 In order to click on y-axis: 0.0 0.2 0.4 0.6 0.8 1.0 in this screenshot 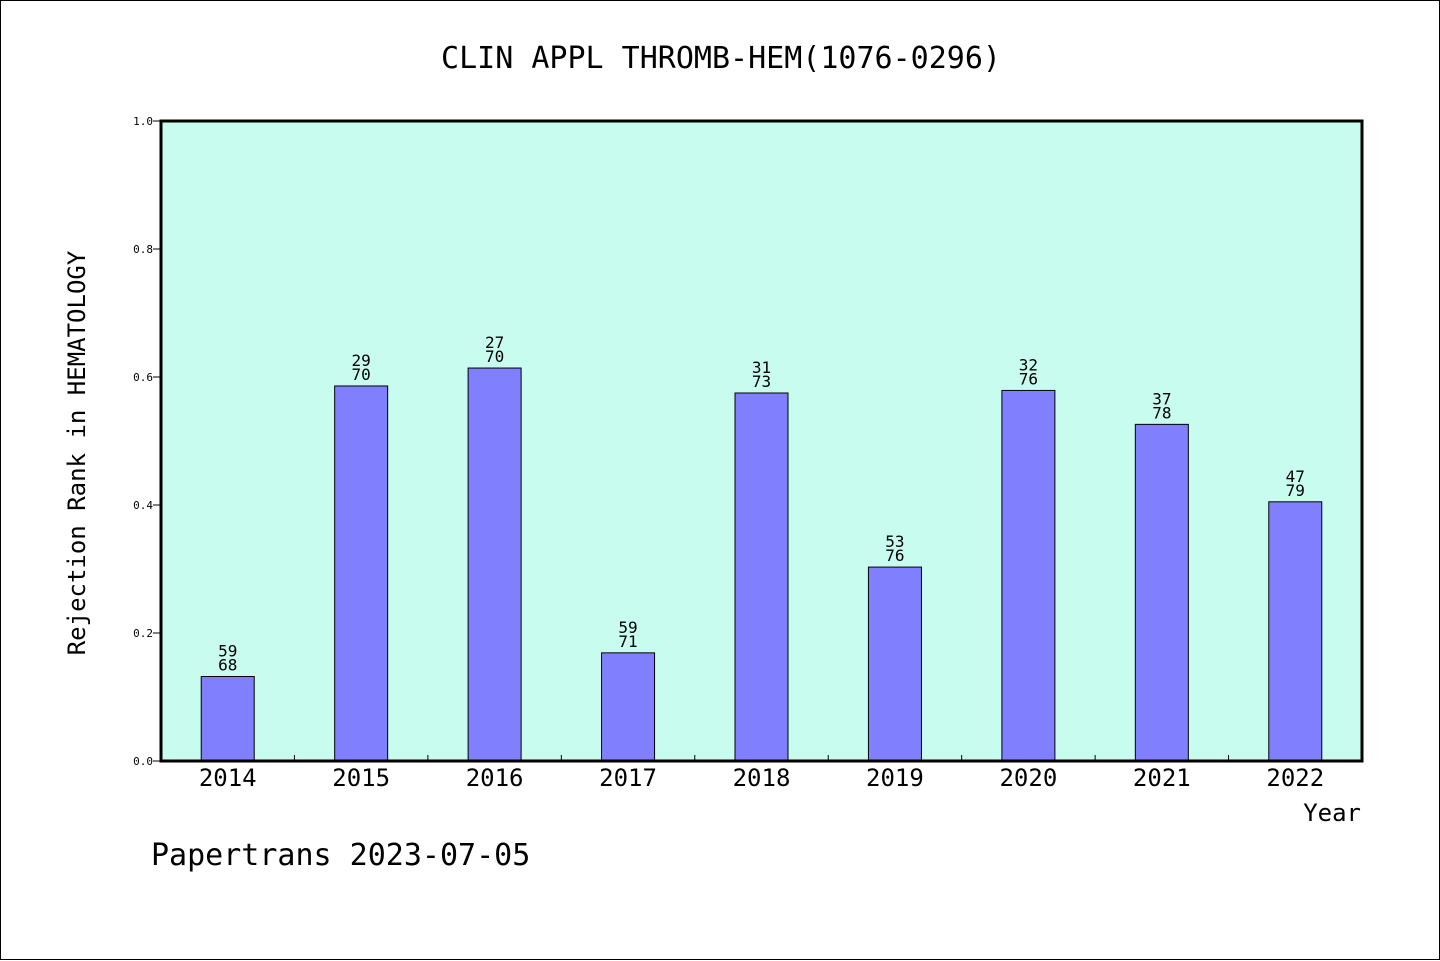, I will do `click(147, 441)`.